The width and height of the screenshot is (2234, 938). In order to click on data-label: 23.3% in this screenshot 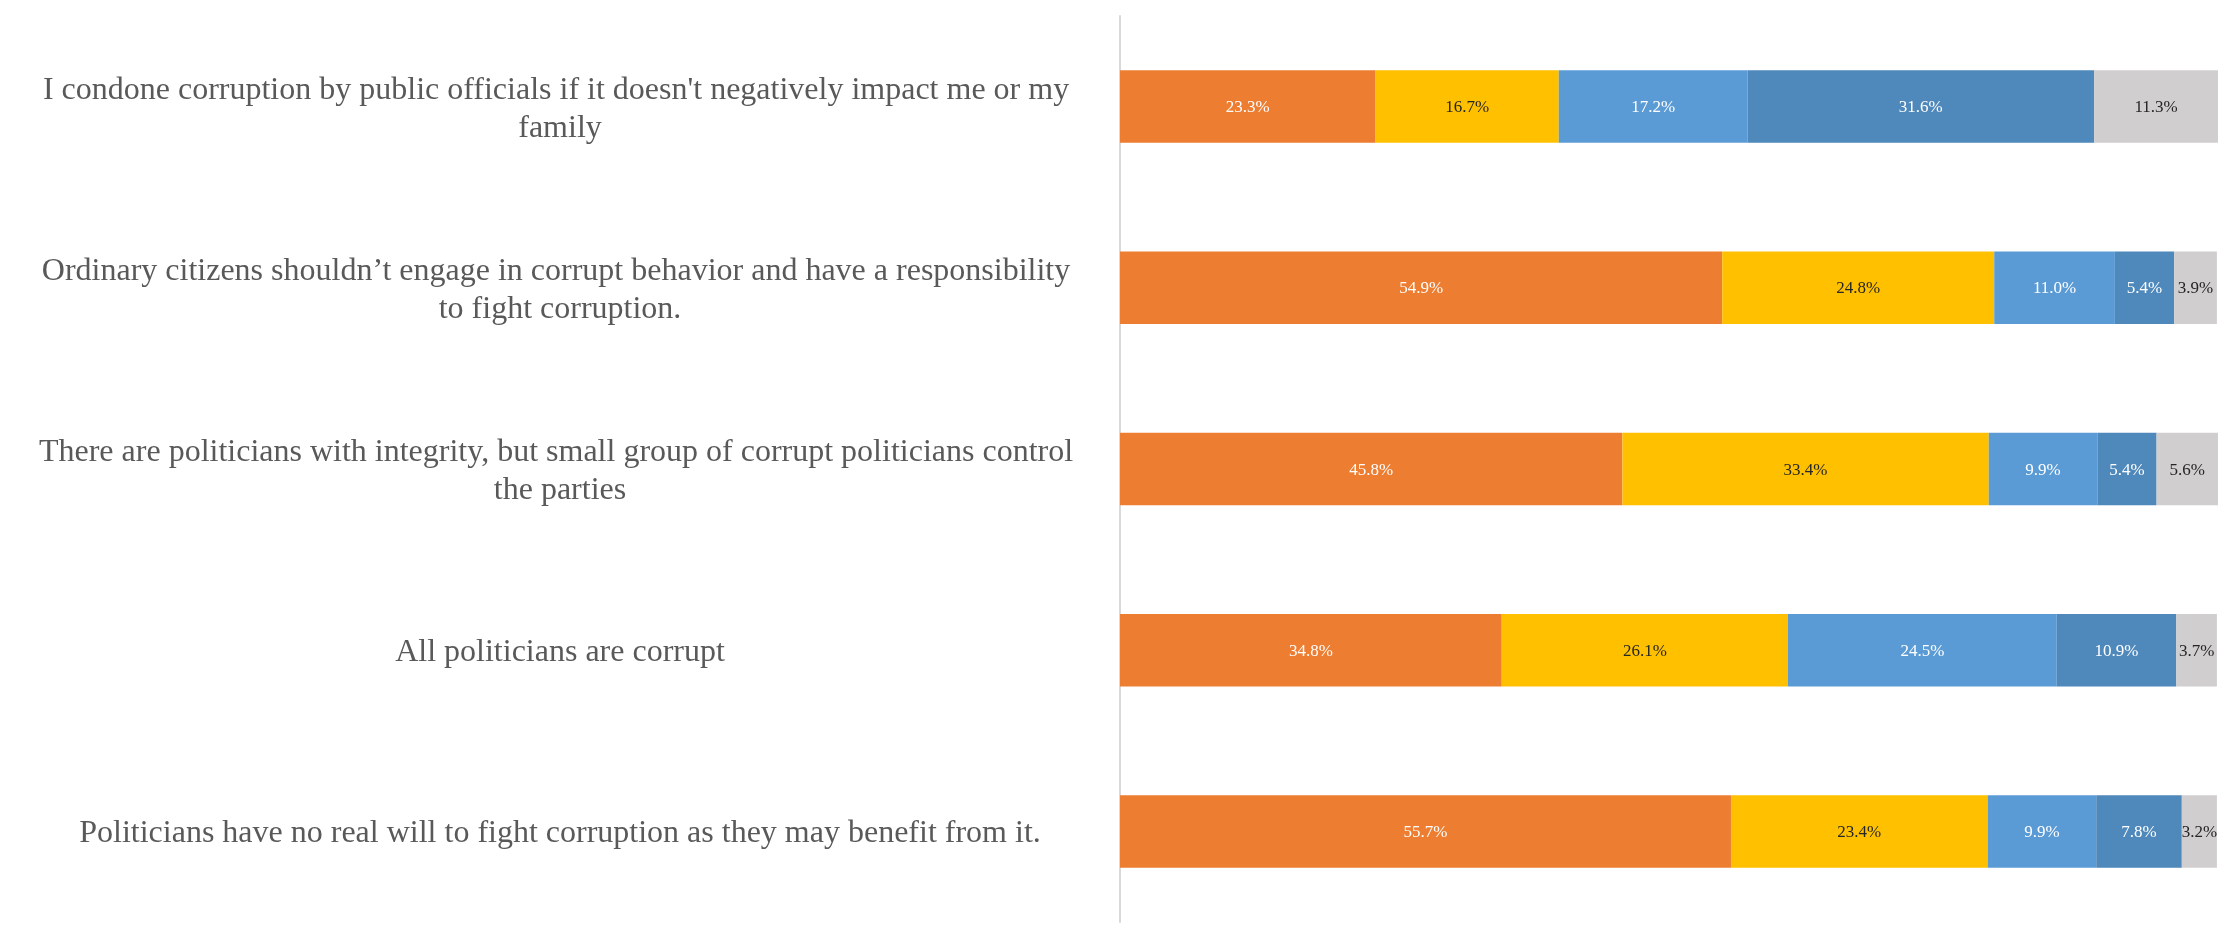, I will do `click(1247, 107)`.